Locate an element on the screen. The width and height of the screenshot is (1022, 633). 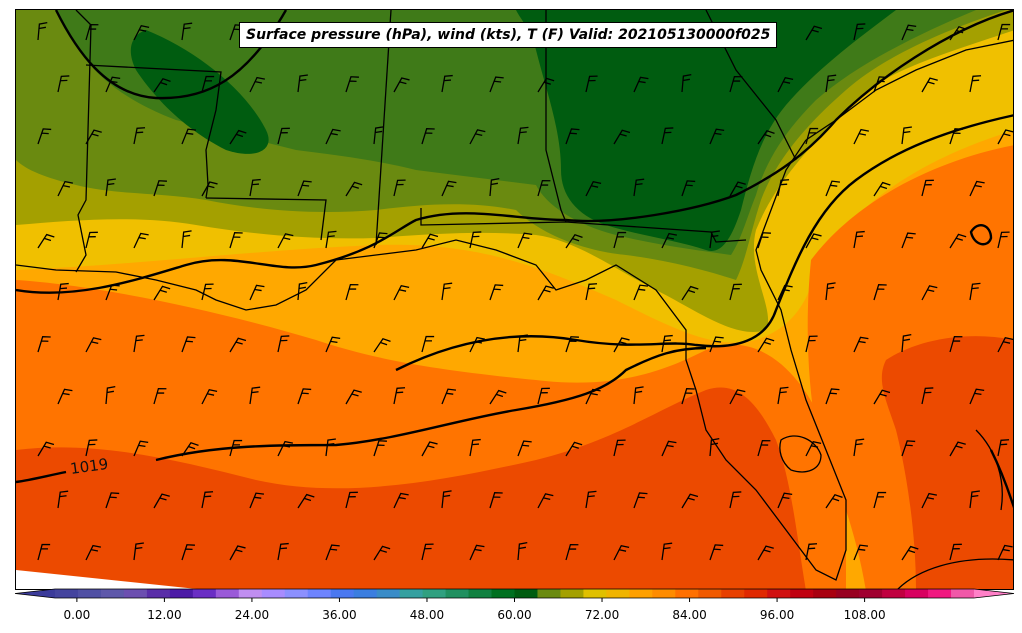
colorbar-cells is located at coordinates (514, 593).